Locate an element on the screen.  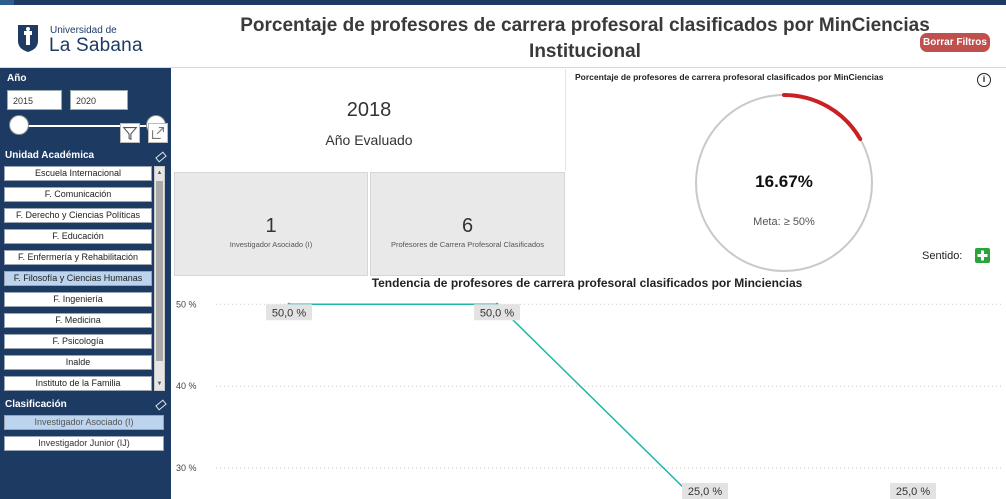
classification-item: Investigador Junior (IJ) is located at coordinates (84, 443).